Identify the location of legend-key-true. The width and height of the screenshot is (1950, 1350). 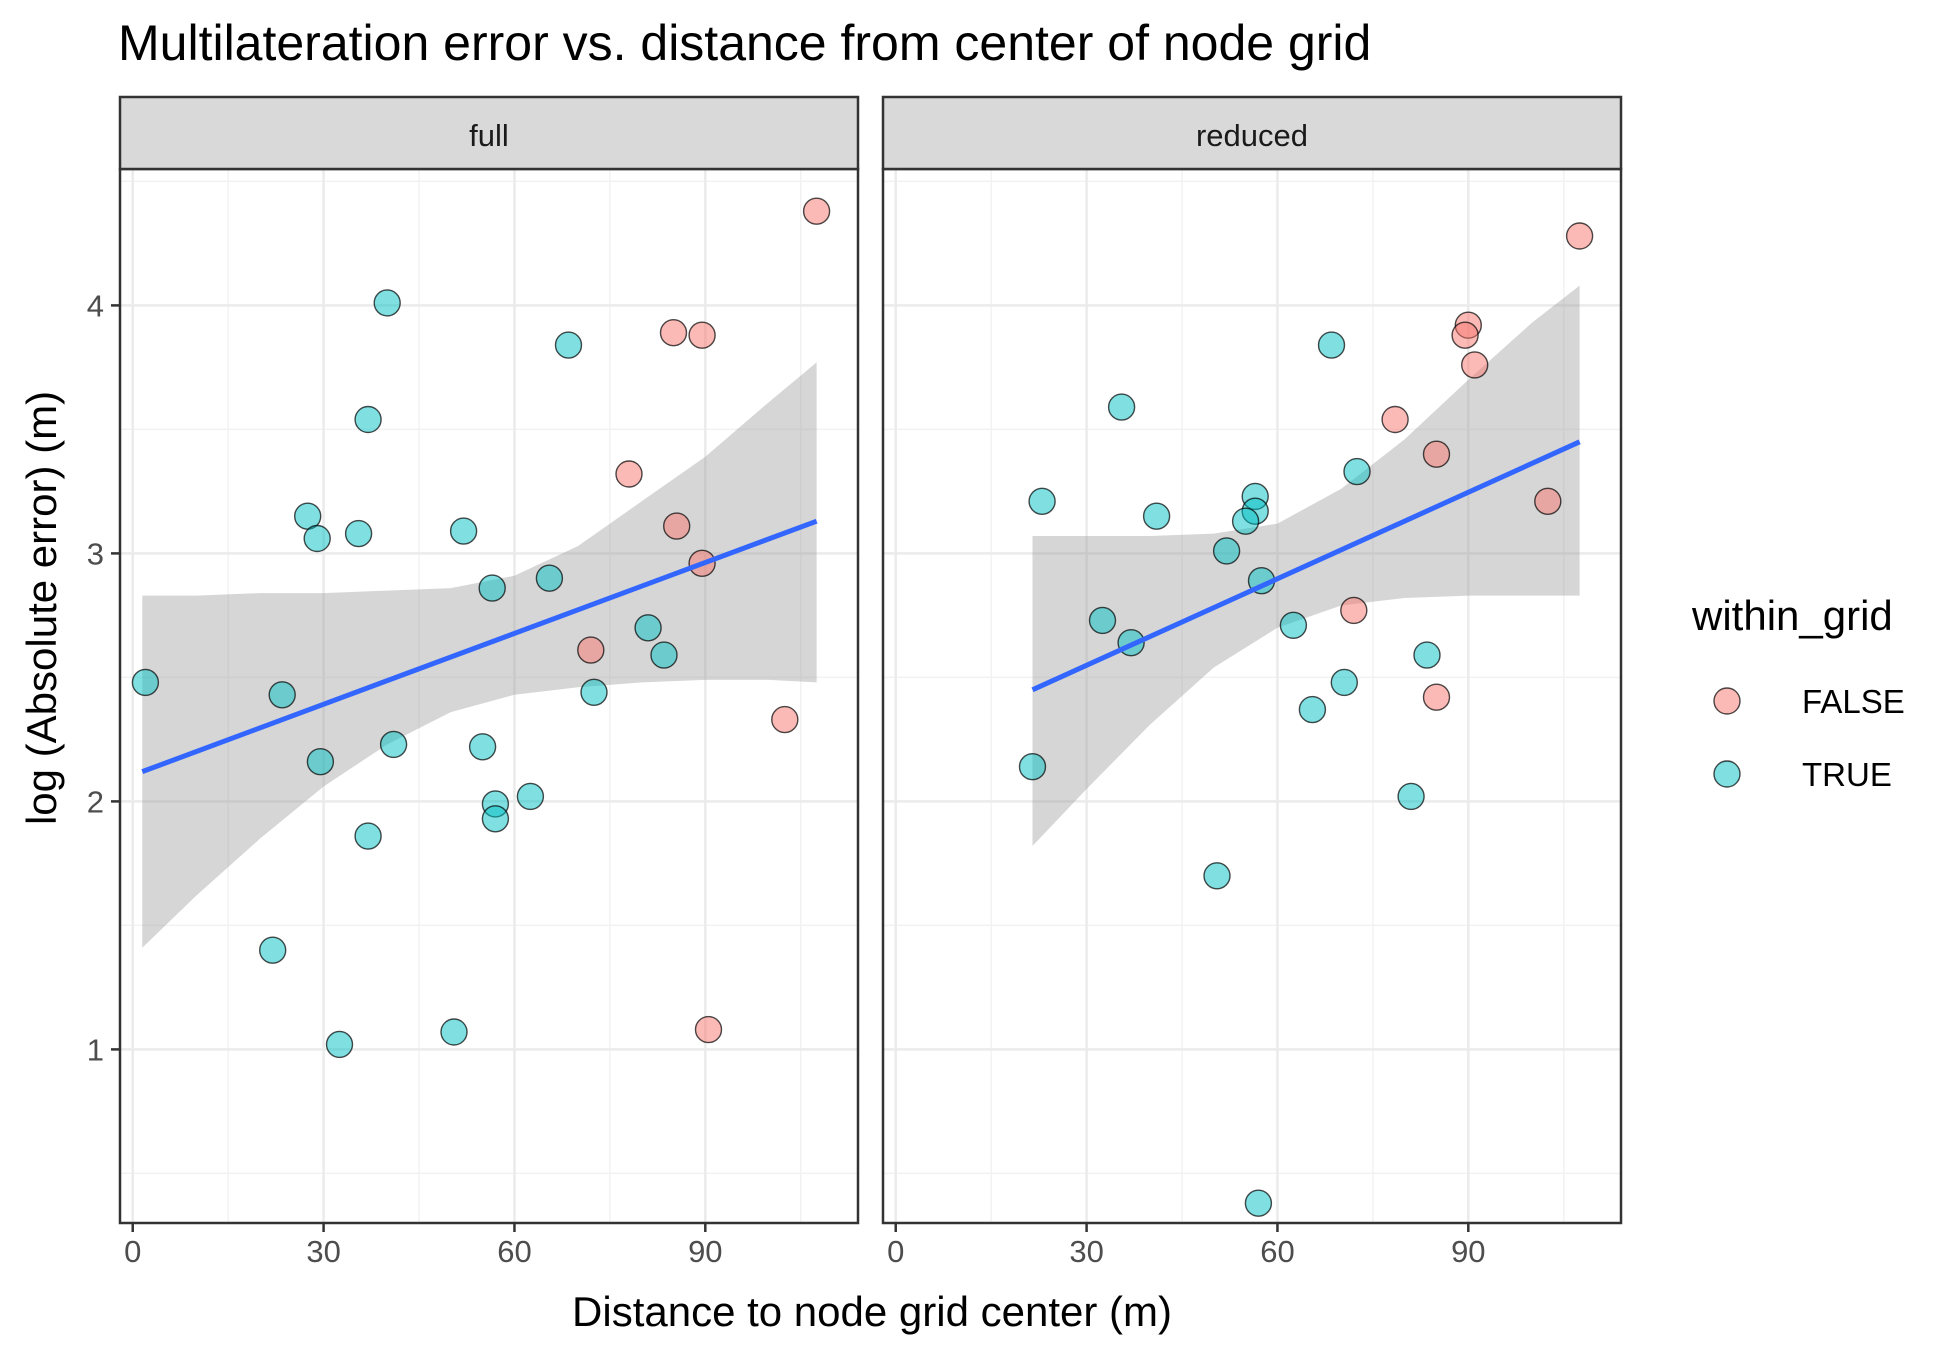
(1727, 774).